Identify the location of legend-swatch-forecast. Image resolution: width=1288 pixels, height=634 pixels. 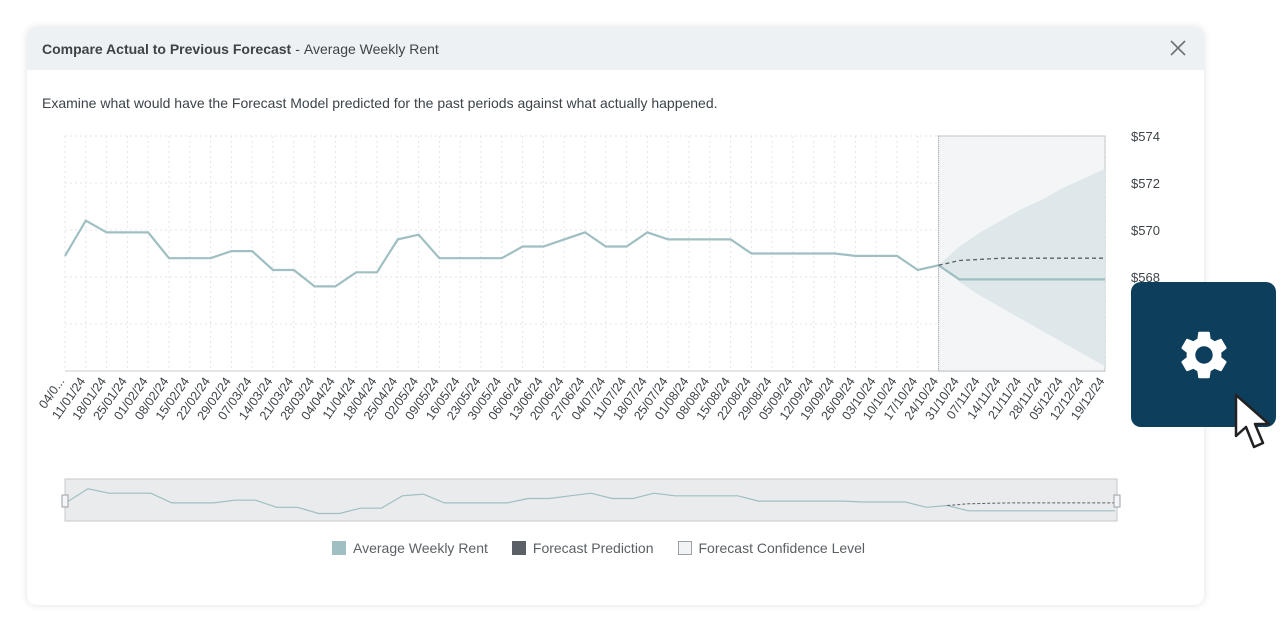
(518, 548).